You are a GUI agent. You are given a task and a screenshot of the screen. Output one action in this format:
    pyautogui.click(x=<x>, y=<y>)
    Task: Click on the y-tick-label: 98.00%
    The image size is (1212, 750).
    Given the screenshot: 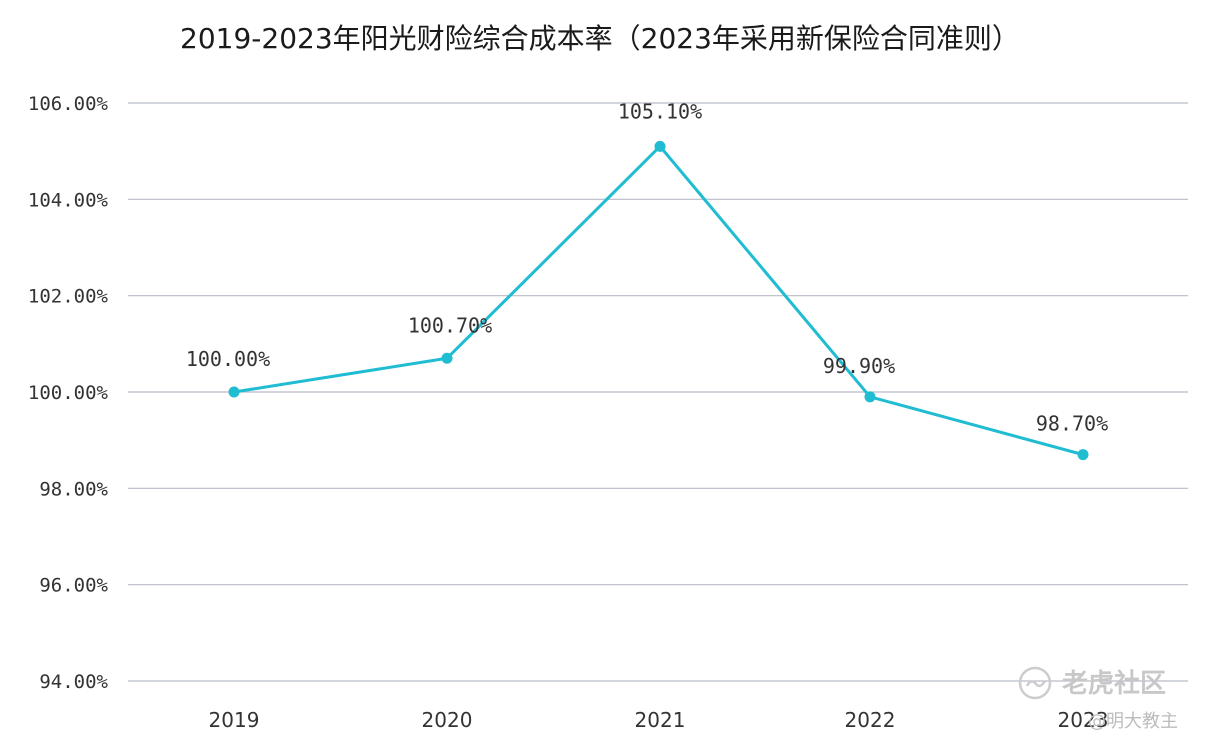 What is the action you would take?
    pyautogui.click(x=73, y=489)
    